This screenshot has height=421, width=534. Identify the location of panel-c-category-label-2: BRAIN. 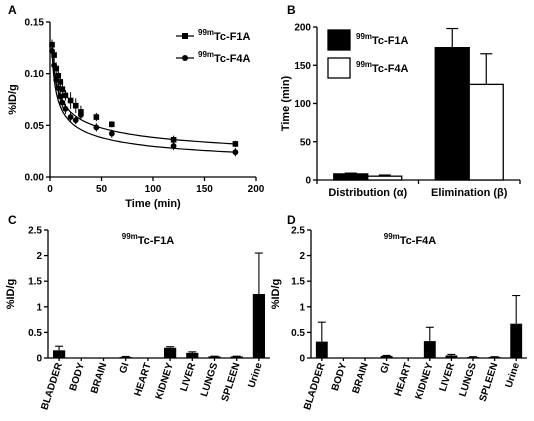
(99, 379).